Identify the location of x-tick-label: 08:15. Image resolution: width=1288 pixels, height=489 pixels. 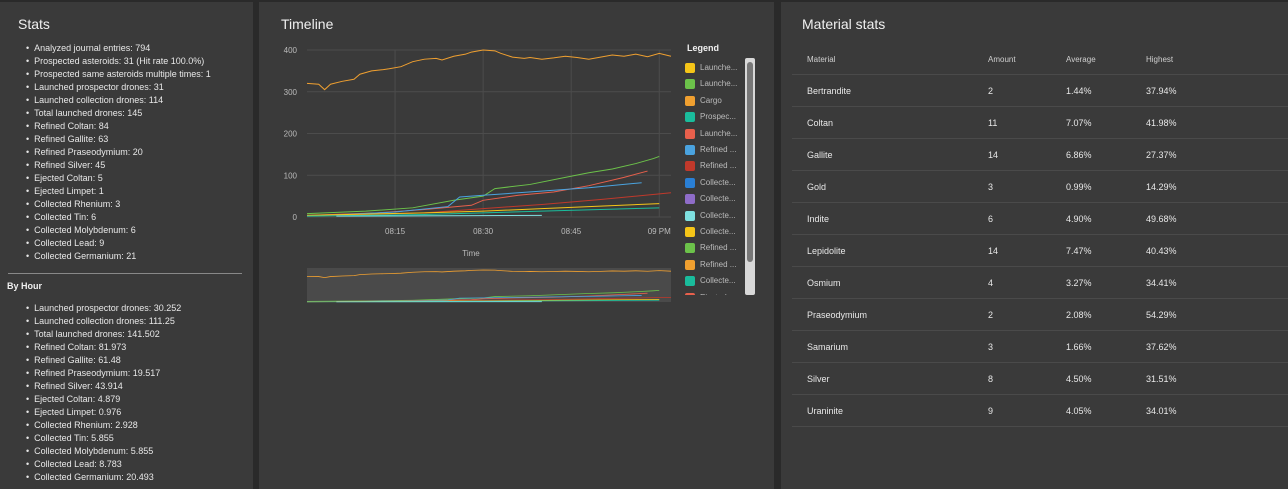
(395, 231).